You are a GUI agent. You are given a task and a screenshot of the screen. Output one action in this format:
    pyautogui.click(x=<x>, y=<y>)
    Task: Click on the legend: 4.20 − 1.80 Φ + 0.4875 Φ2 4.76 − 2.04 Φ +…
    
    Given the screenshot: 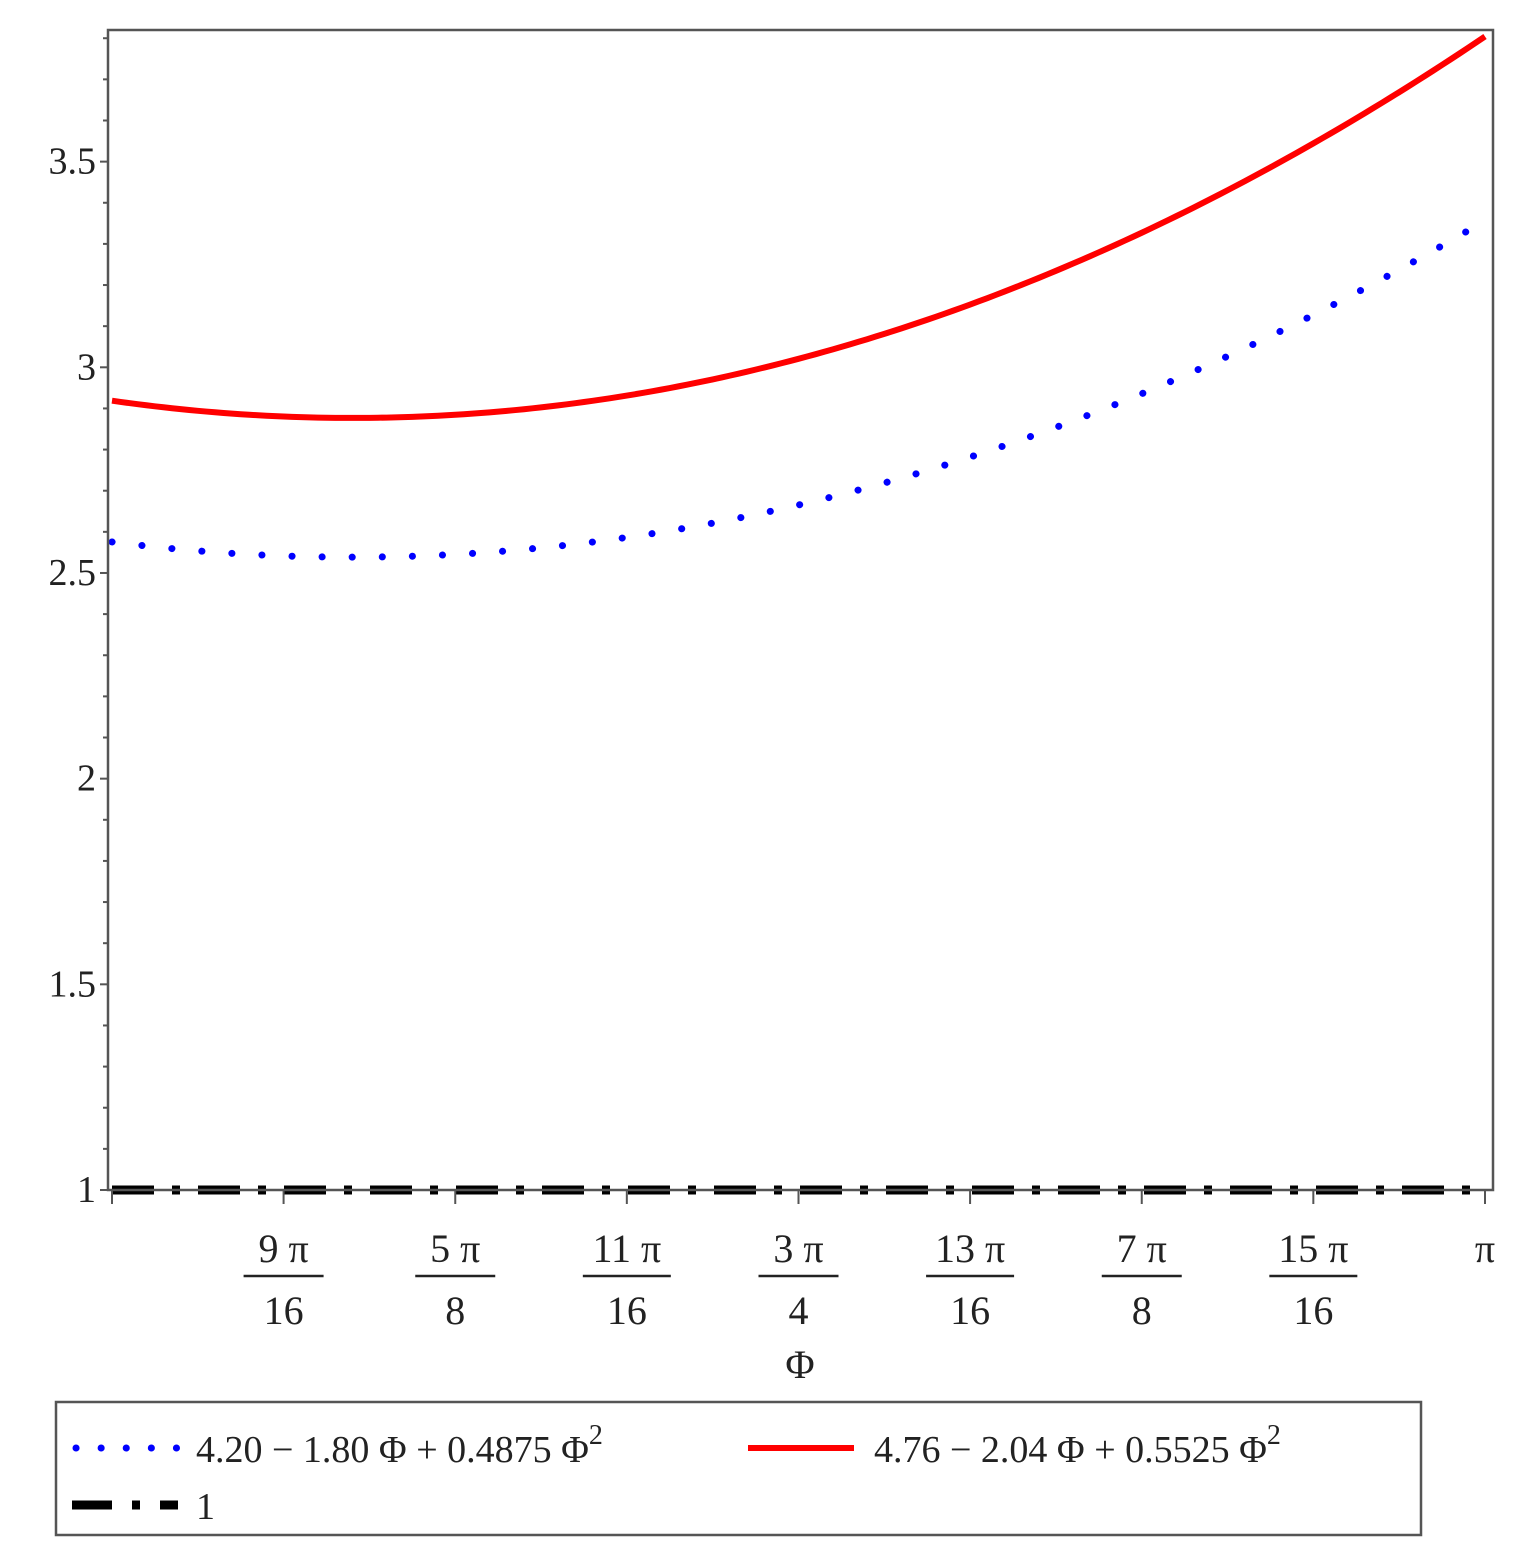 What is the action you would take?
    pyautogui.click(x=738, y=1468)
    